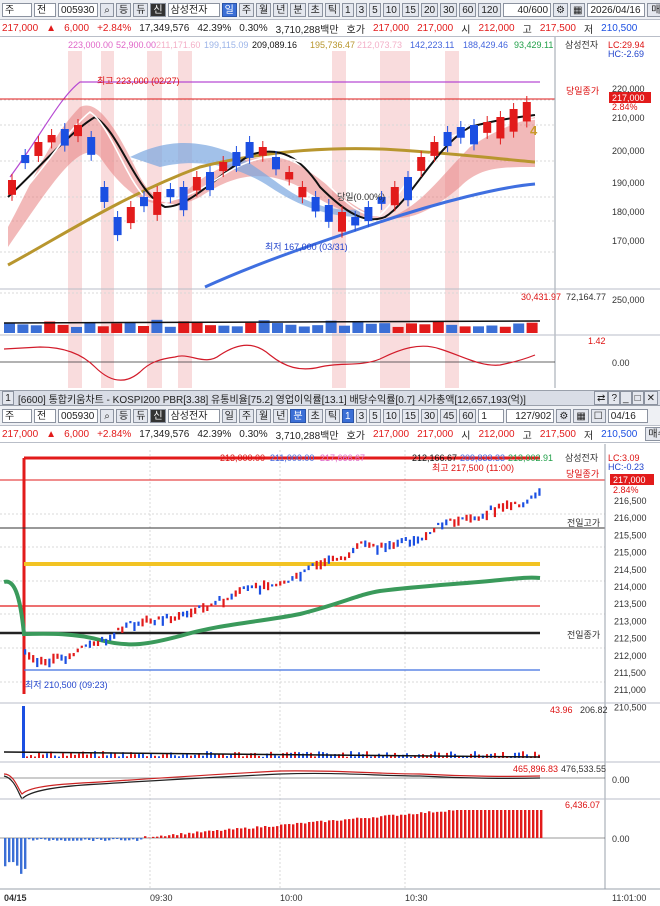 The image size is (660, 906). I want to click on b-current-price-tag, so click(632, 479).